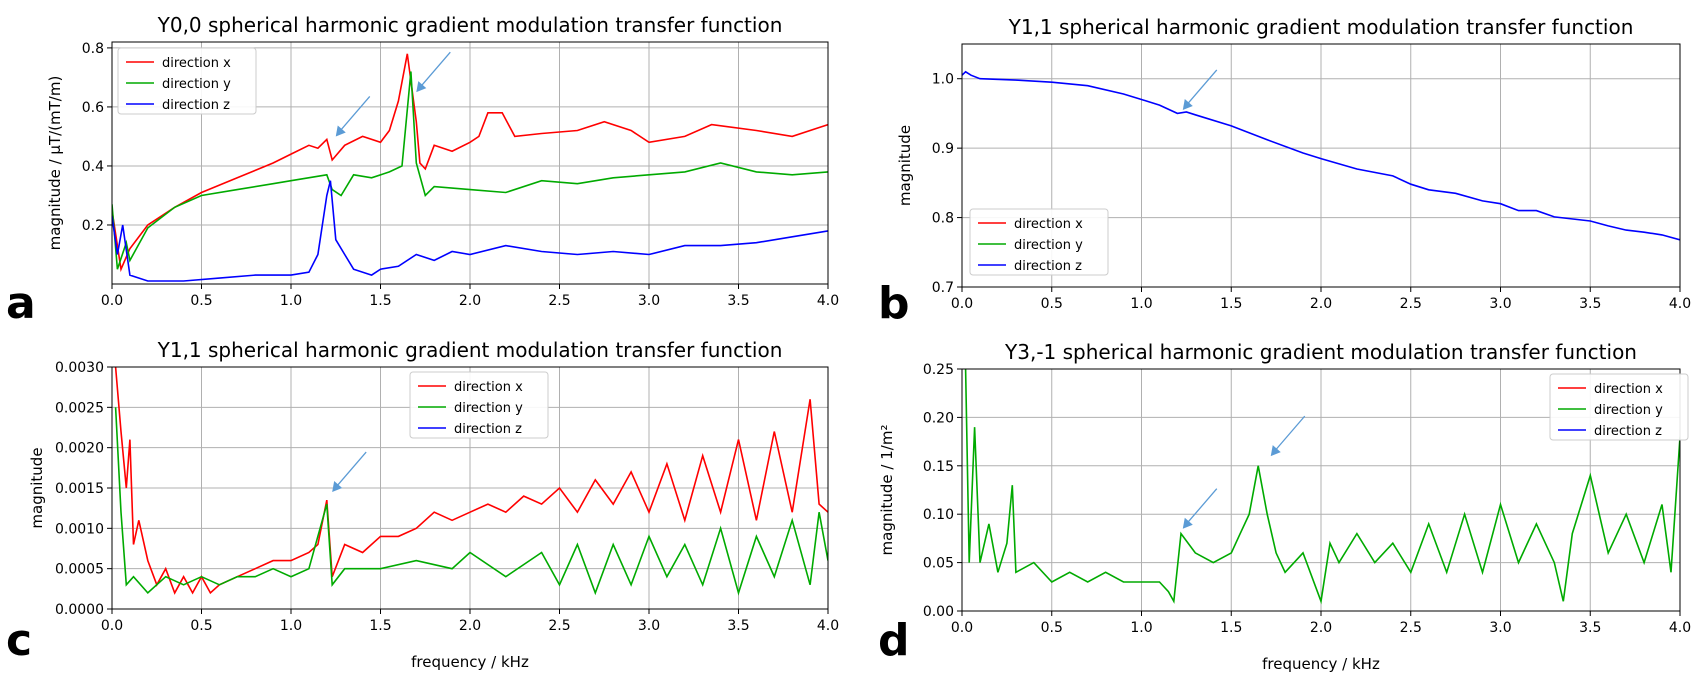 The height and width of the screenshot is (681, 1700). Describe the element at coordinates (93, 226) in the screenshot. I see `y-tick-label: 0.2` at that location.